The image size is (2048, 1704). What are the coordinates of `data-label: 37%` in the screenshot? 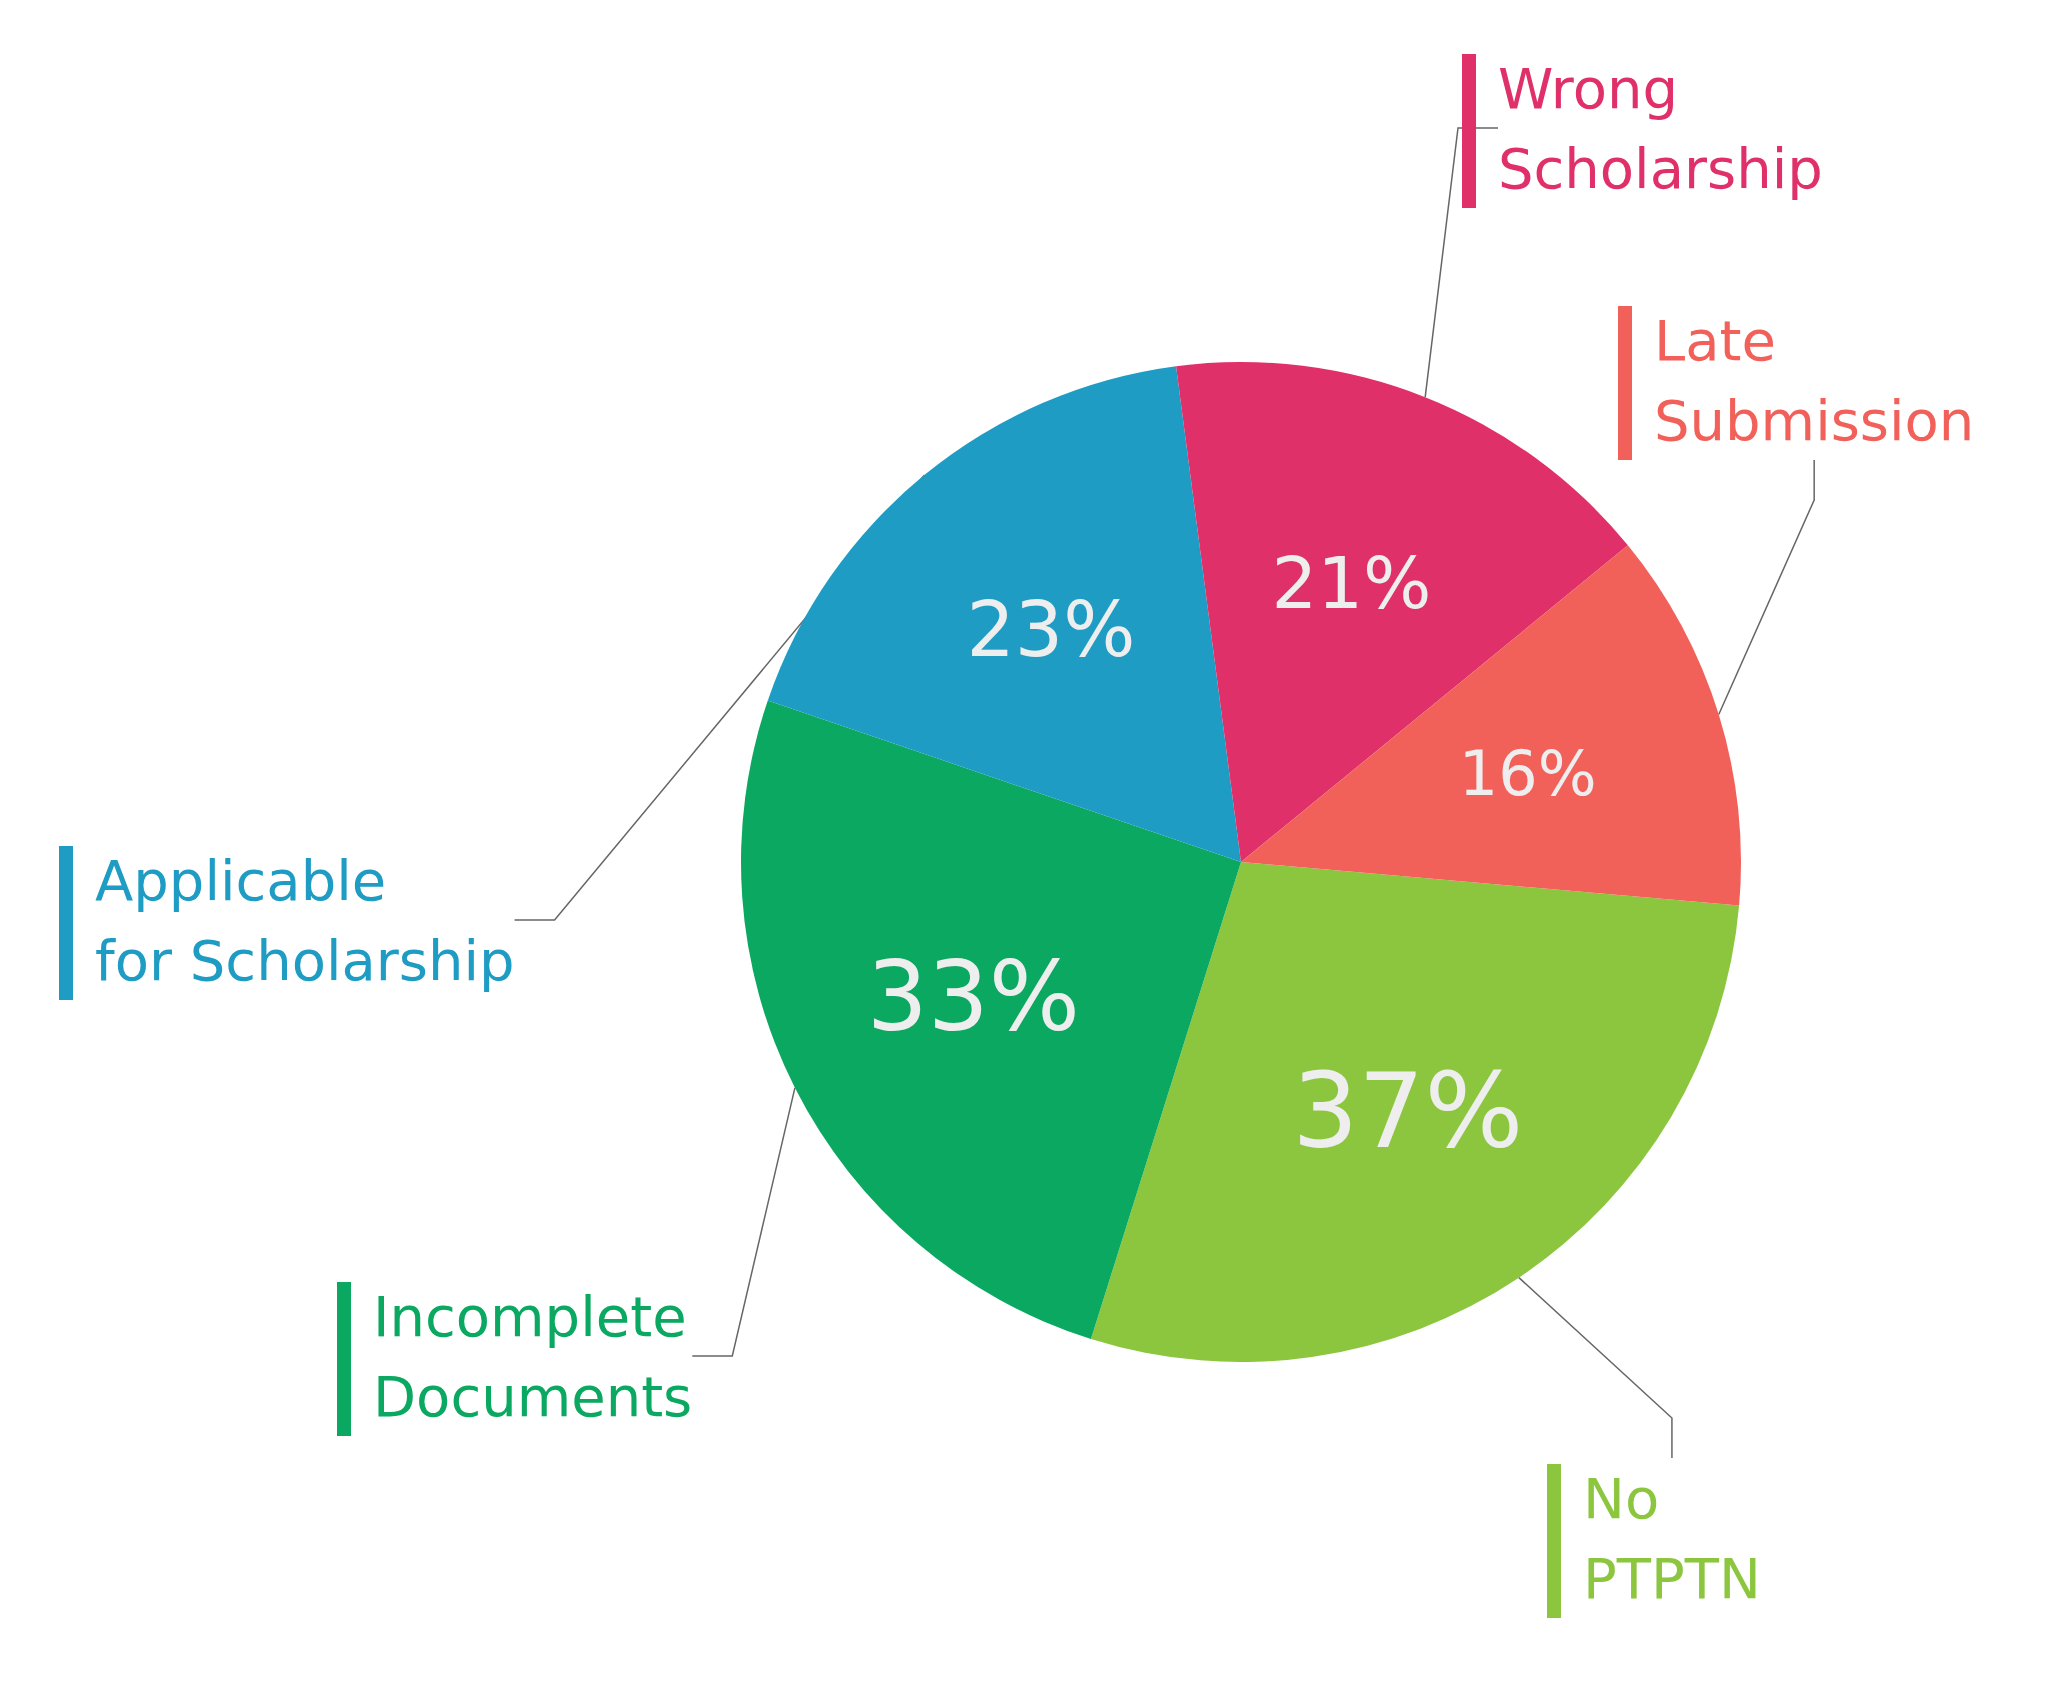 It's located at (1408, 1111).